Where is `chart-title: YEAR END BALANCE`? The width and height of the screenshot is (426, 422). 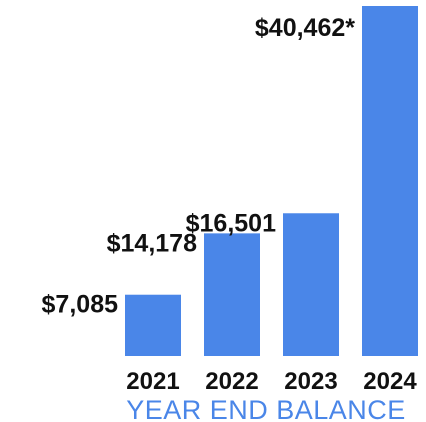
chart-title: YEAR END BALANCE is located at coordinates (266, 408).